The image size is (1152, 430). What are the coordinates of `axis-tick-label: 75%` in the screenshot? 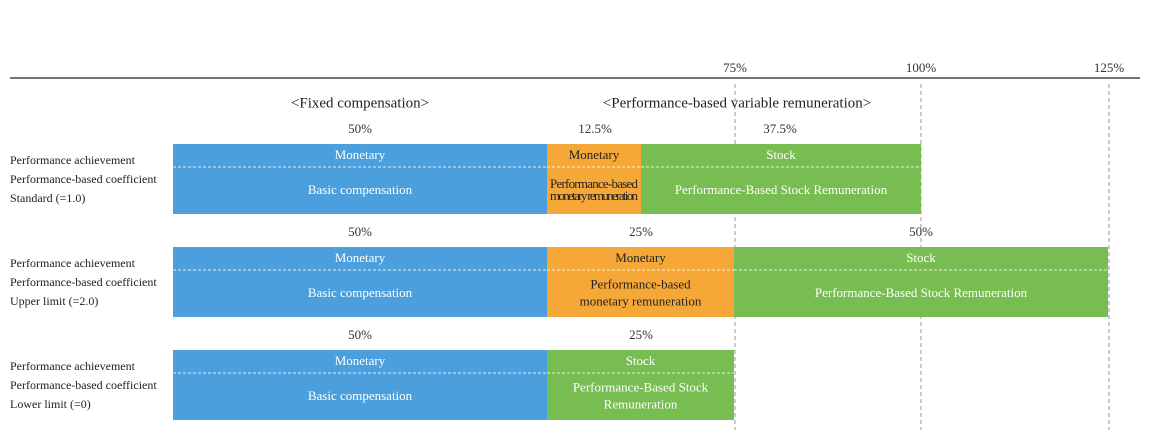 It's located at (735, 67).